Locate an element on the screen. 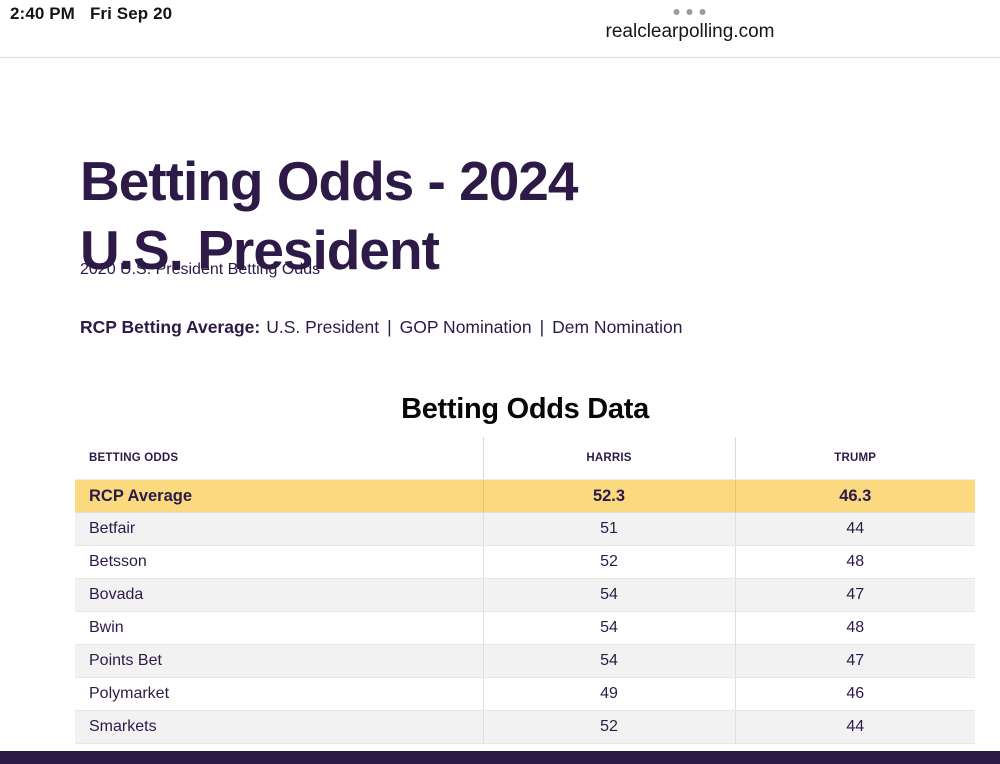 The width and height of the screenshot is (1000, 764). table-cell-trump: 46.3 is located at coordinates (855, 496).